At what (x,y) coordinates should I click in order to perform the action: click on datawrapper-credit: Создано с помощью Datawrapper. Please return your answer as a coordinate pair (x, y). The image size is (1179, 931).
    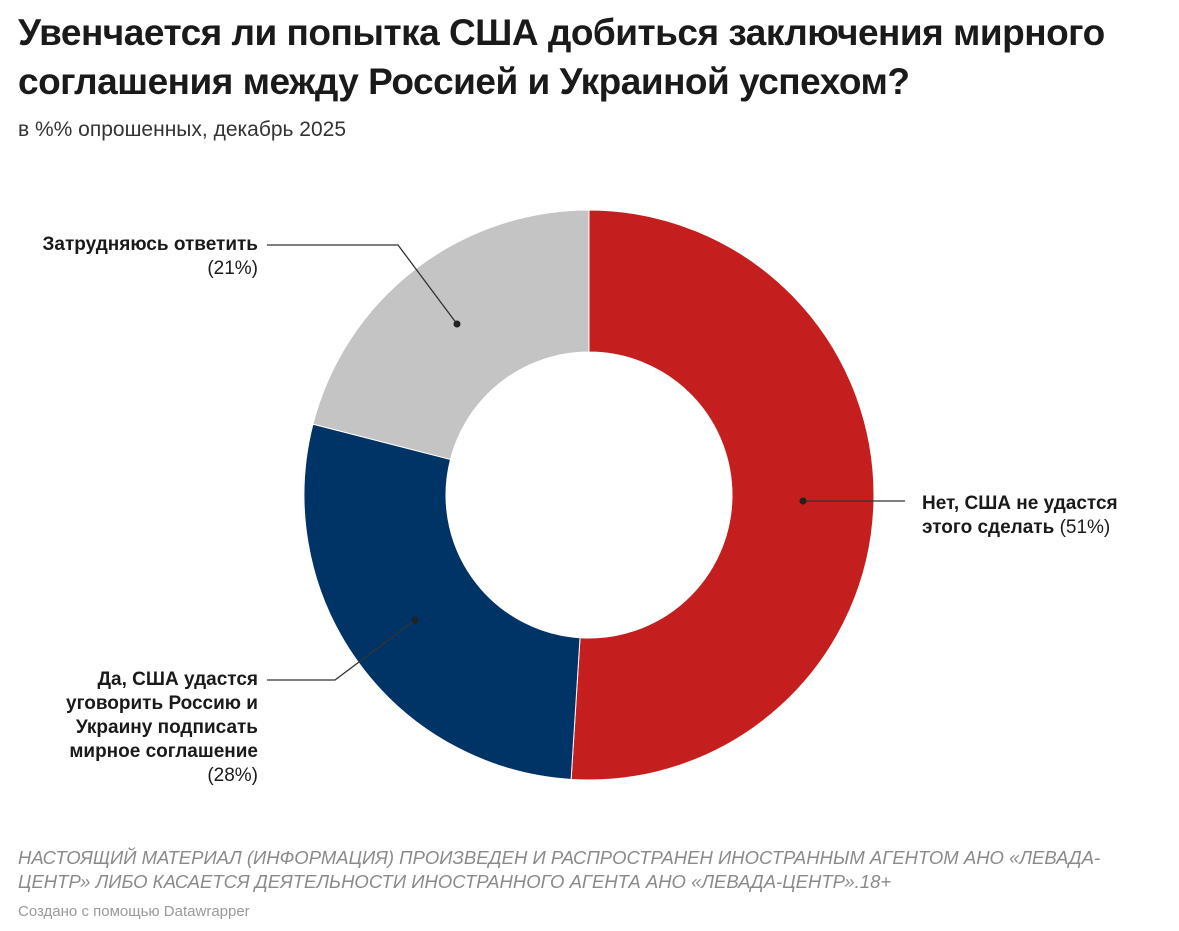
    Looking at the image, I should click on (134, 911).